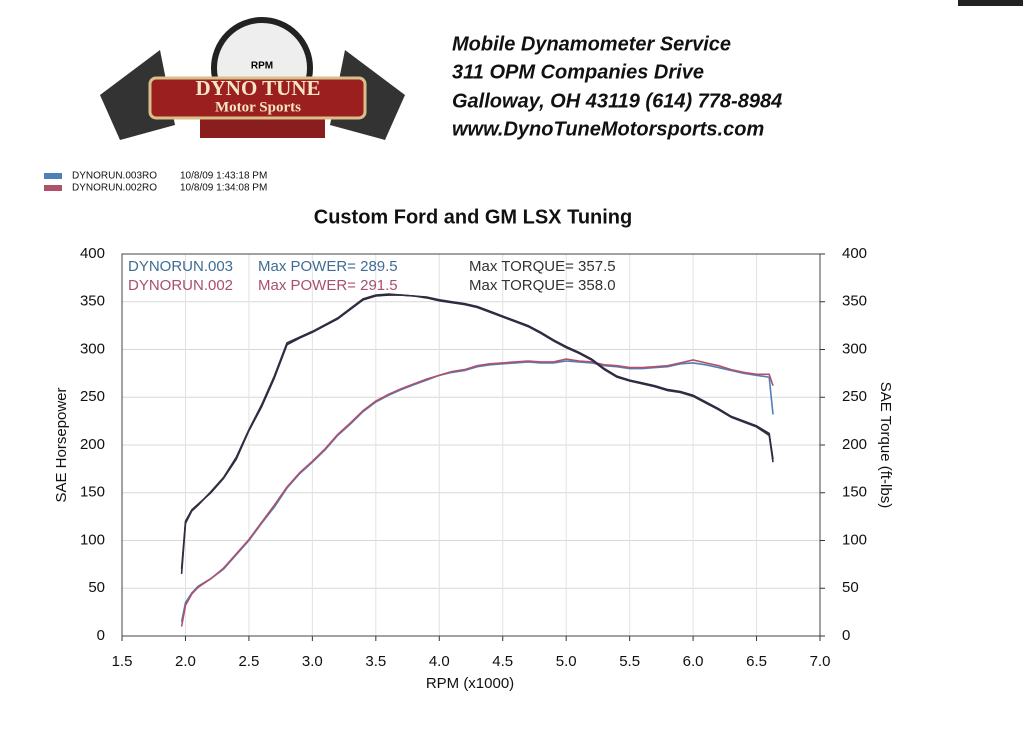 This screenshot has width=1023, height=744. Describe the element at coordinates (473, 217) in the screenshot. I see `chart-title: Custom Ford and GM LSX Tuning` at that location.